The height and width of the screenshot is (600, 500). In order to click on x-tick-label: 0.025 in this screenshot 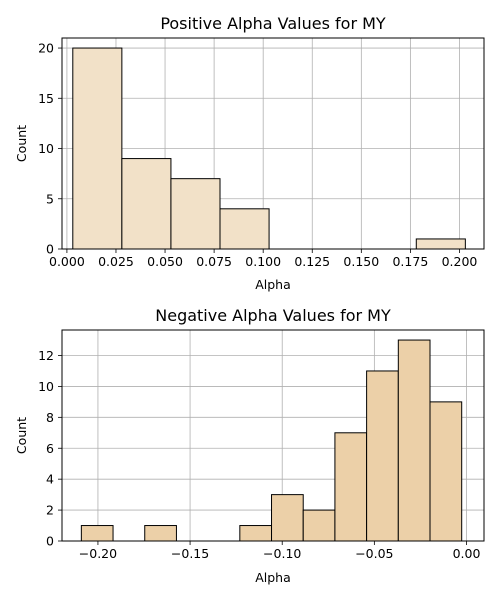, I will do `click(116, 261)`.